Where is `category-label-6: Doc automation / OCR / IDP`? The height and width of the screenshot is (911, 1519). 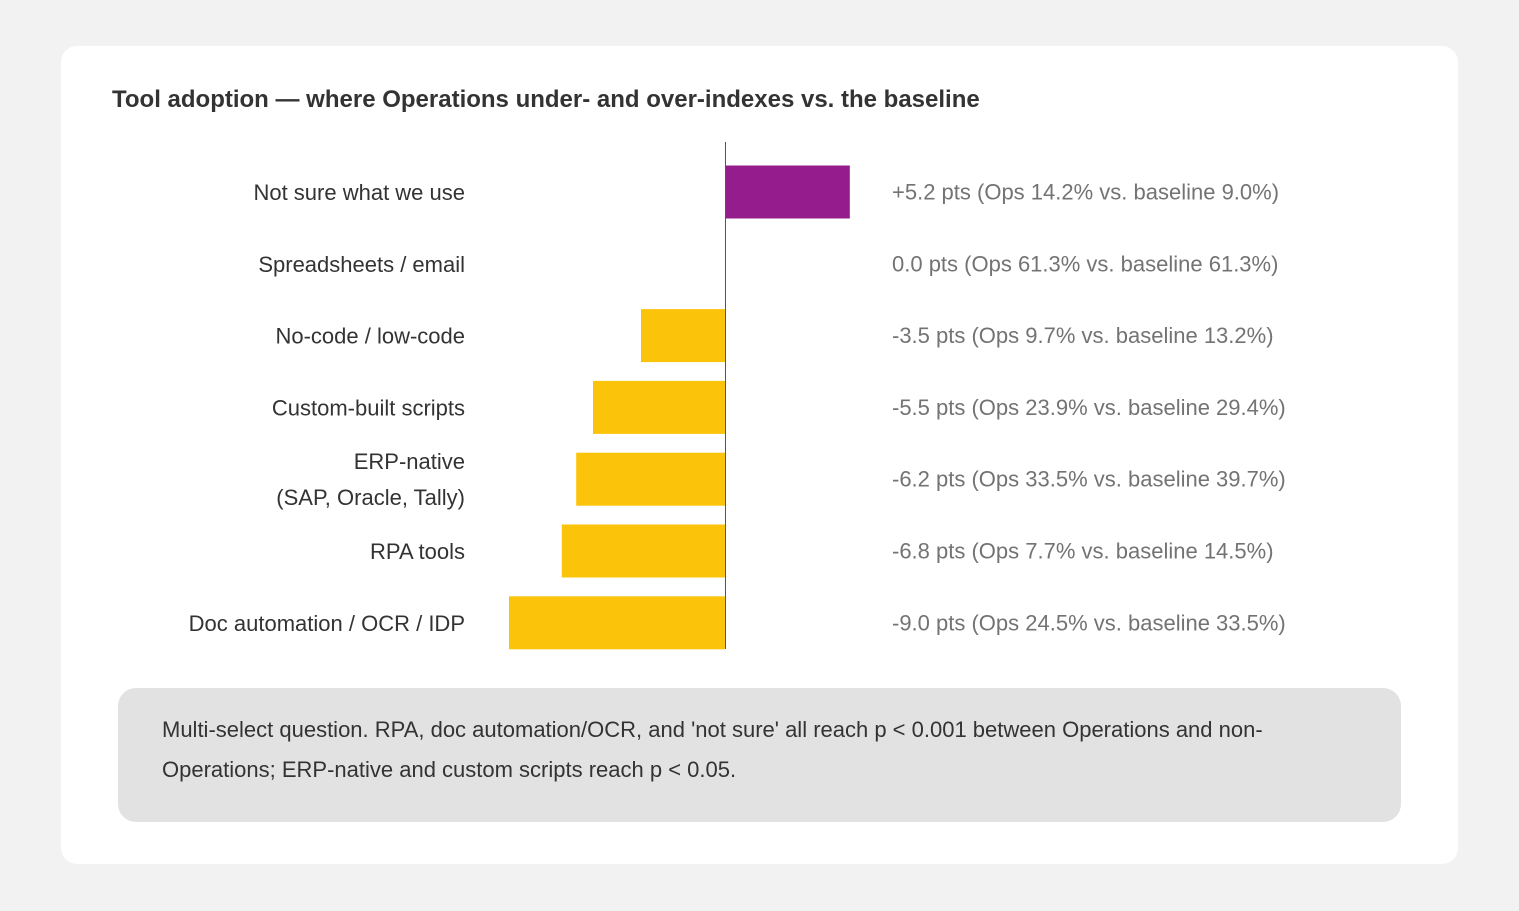
category-label-6: Doc automation / OCR / IDP is located at coordinates (327, 622).